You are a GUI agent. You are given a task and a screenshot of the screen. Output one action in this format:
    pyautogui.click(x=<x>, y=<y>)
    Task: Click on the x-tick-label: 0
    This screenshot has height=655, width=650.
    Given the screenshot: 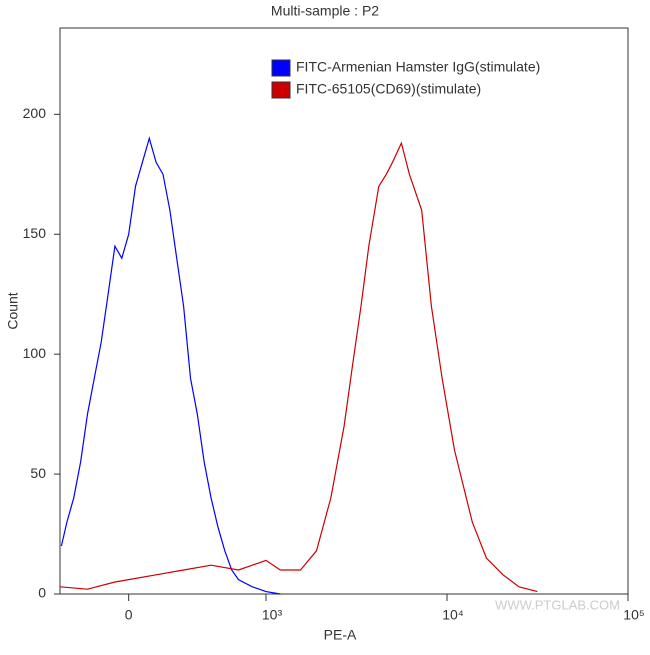 What is the action you would take?
    pyautogui.click(x=129, y=615)
    